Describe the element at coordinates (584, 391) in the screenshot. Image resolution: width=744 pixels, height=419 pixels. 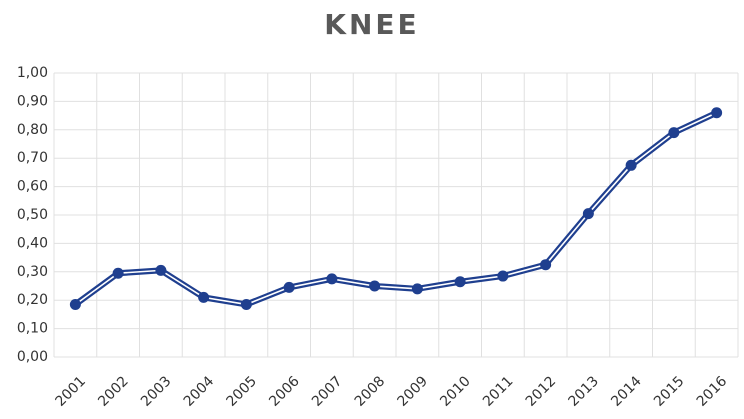
I see `x-tick-label: 2013` at that location.